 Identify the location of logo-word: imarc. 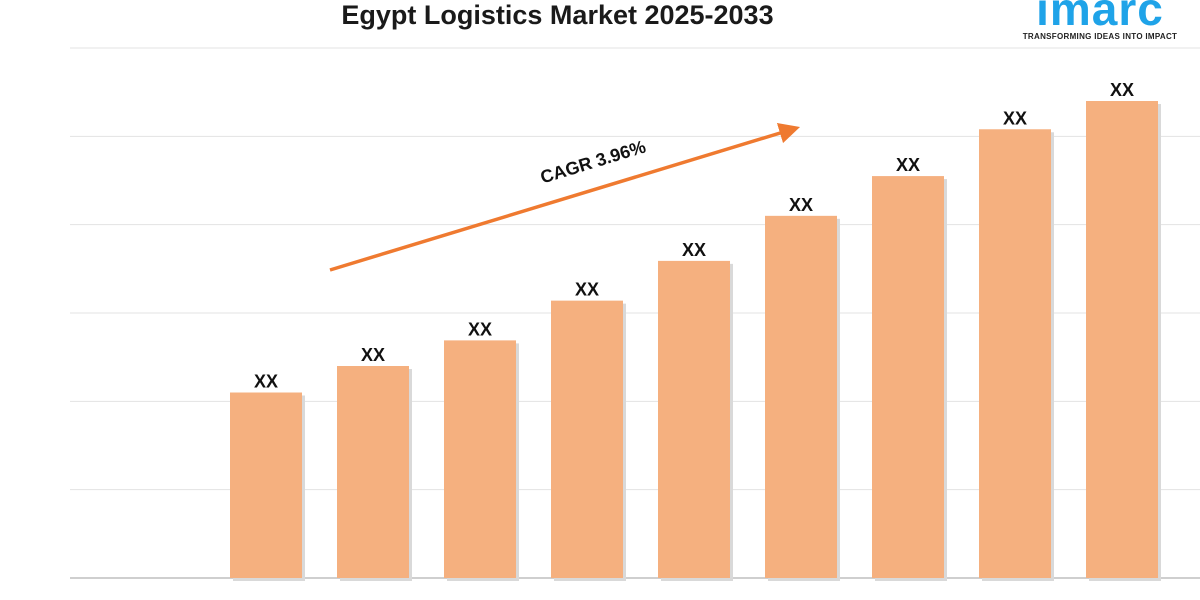
(1100, 17).